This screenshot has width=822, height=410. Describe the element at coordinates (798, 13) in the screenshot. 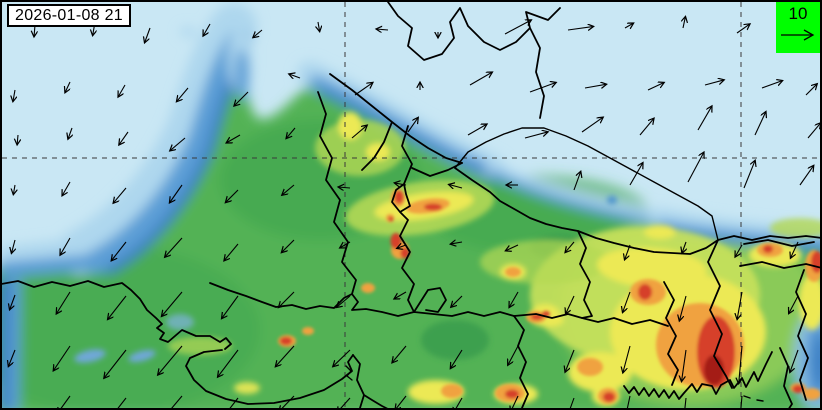

I see `reference-vector-value: 10` at that location.